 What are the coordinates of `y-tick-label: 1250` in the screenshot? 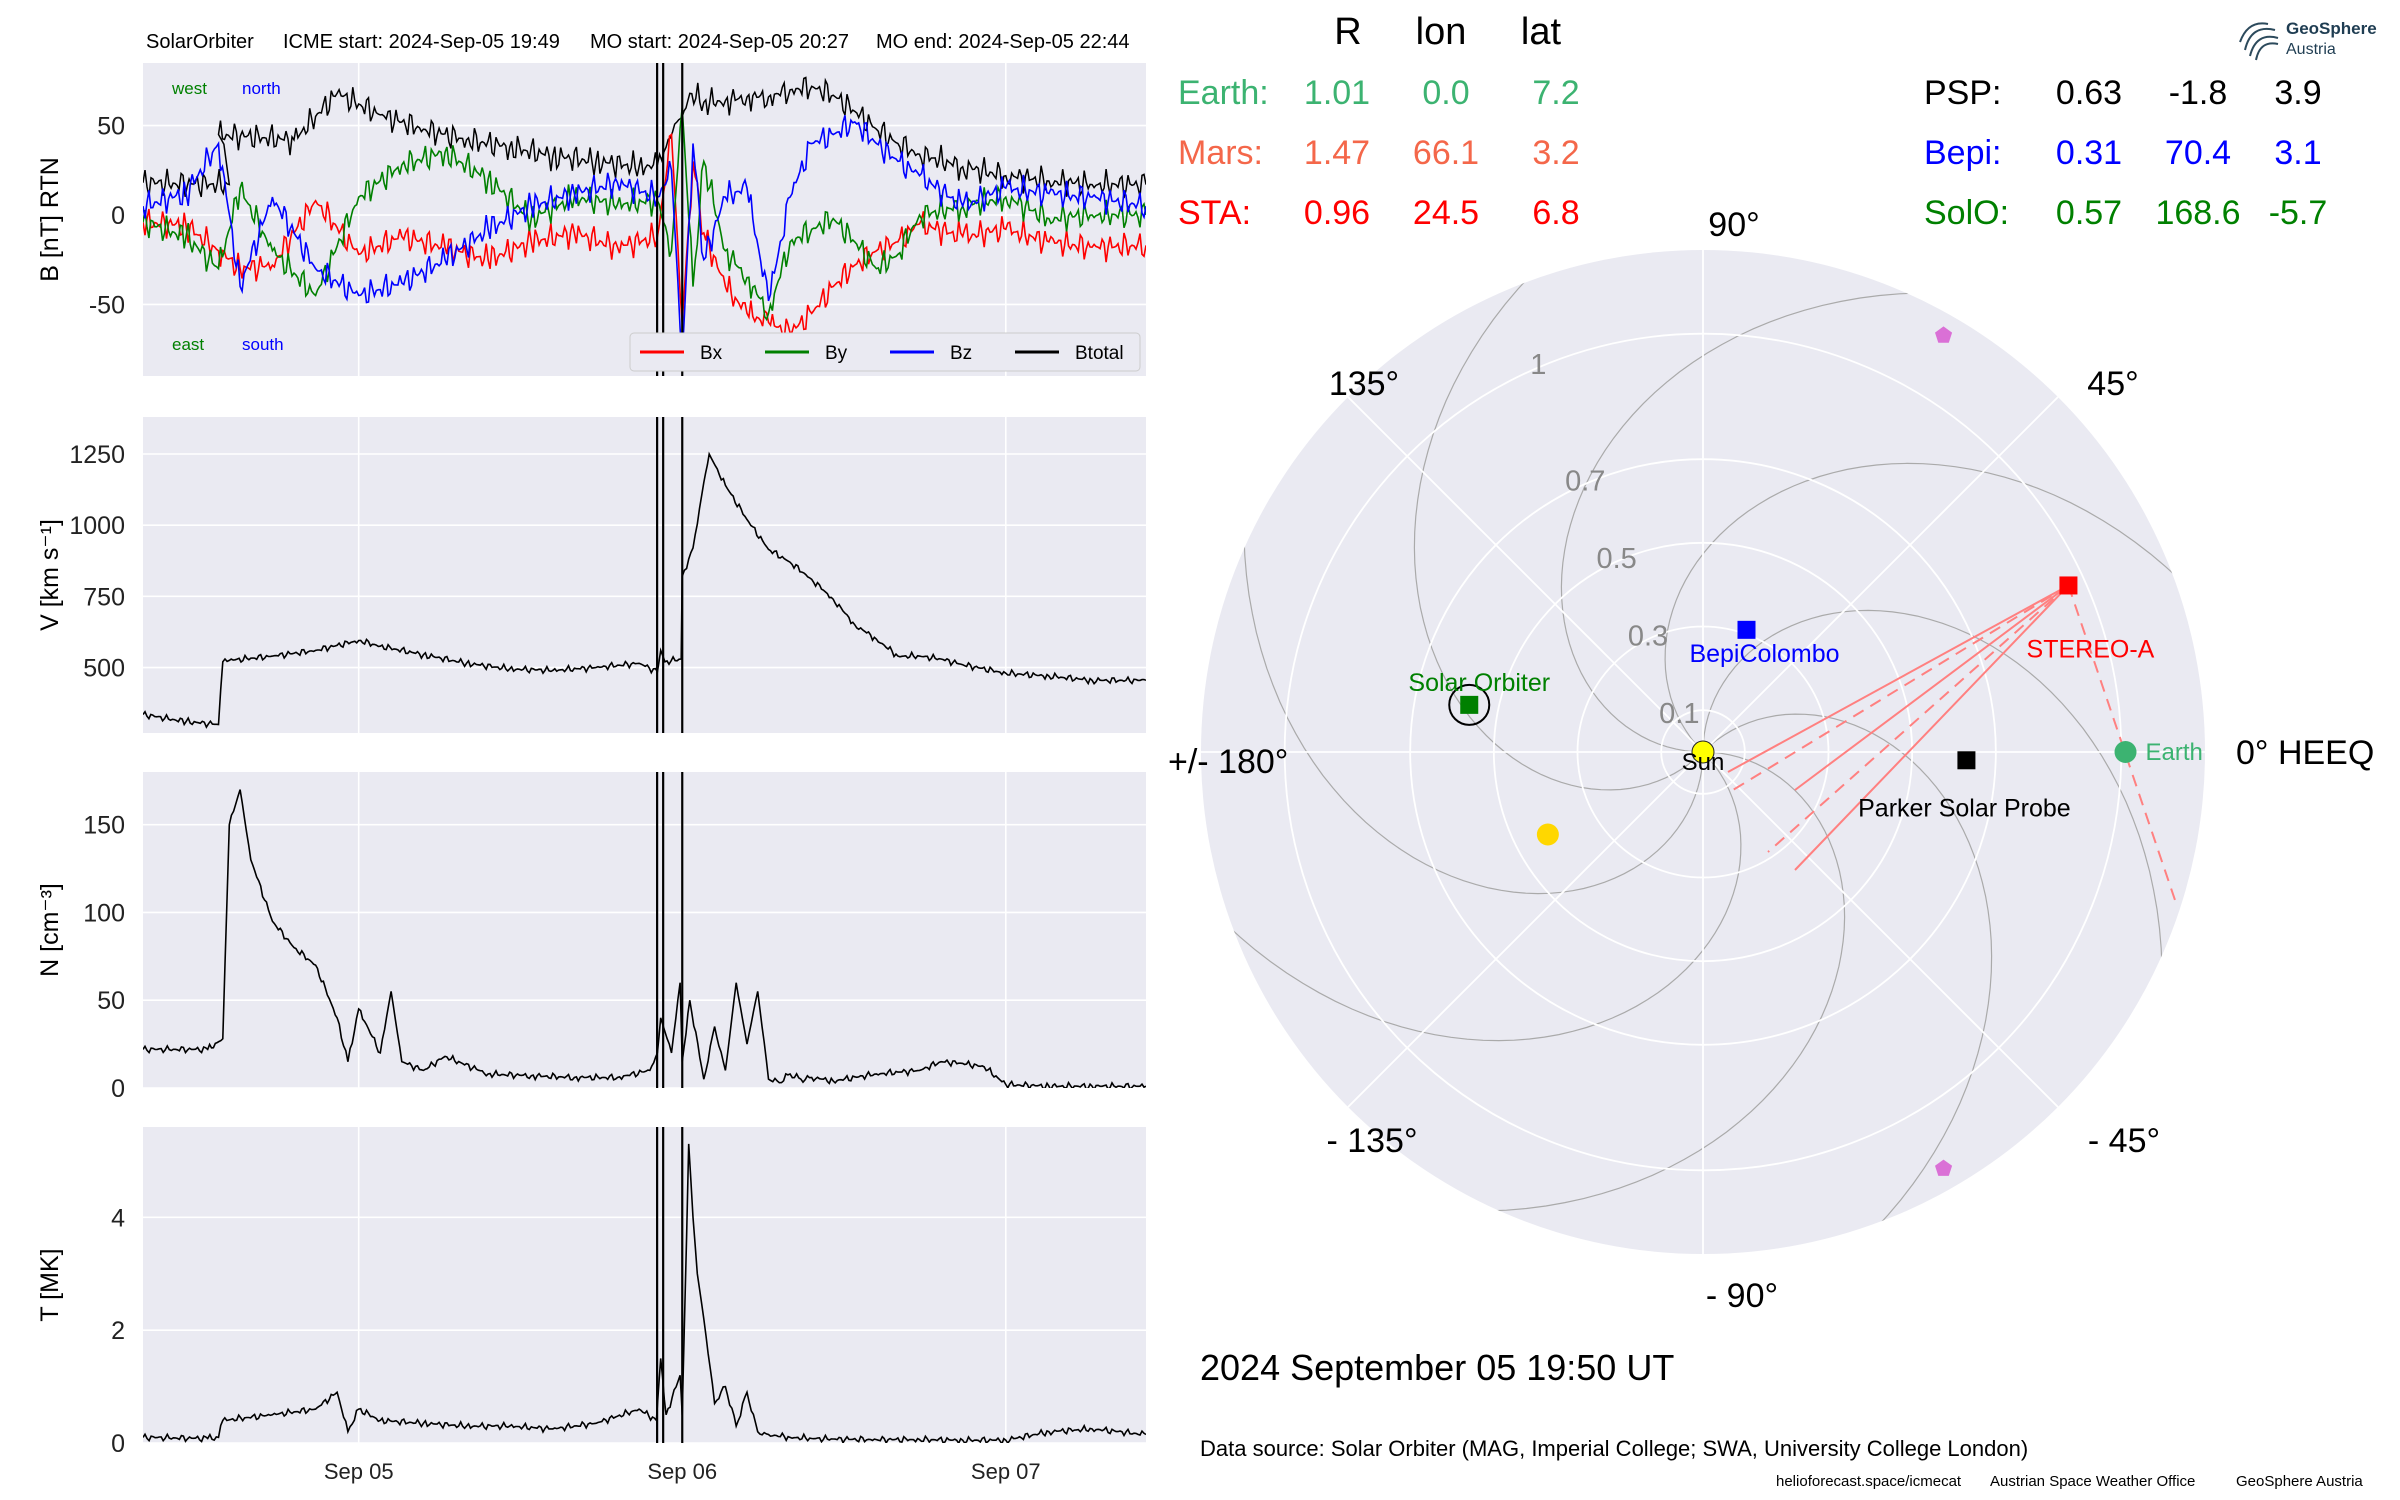 It's located at (97, 455).